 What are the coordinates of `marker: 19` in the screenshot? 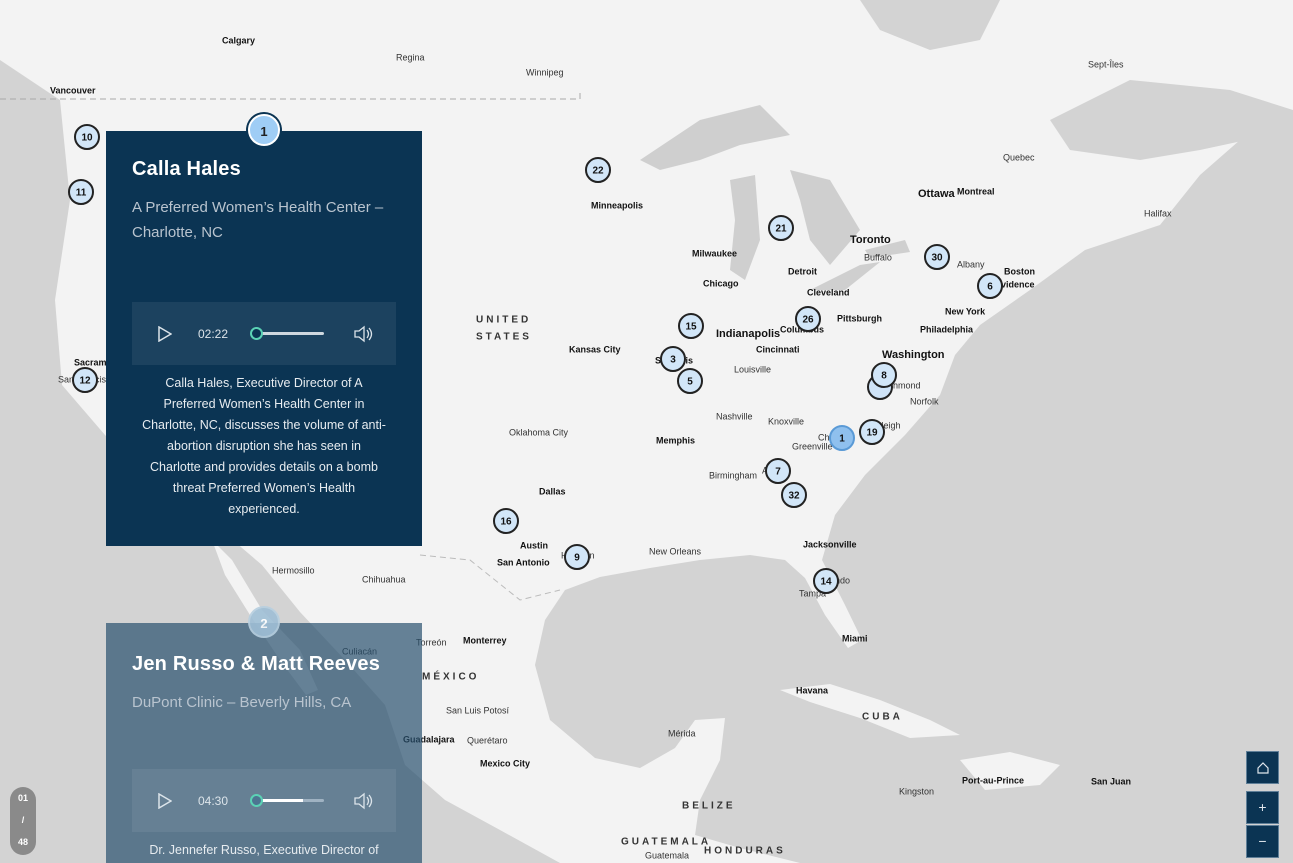 It's located at (872, 432).